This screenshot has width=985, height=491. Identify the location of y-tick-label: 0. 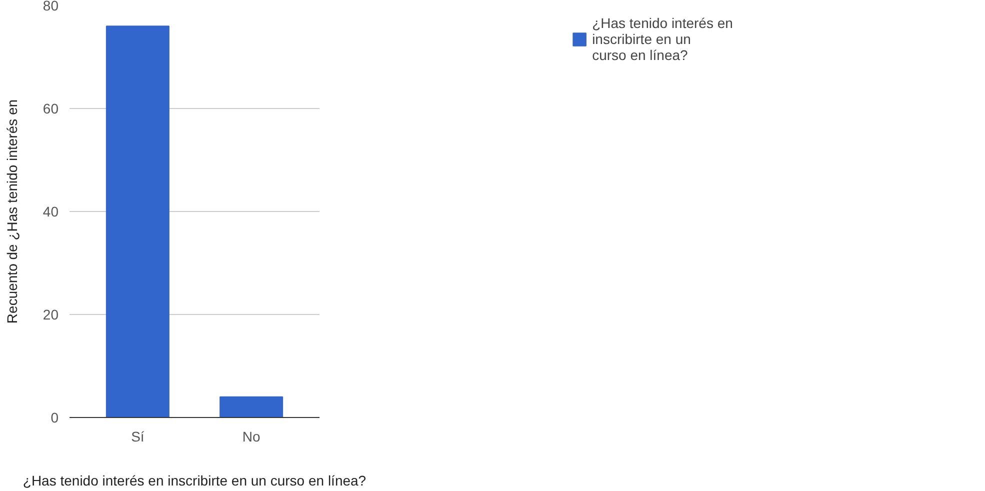
(54, 418).